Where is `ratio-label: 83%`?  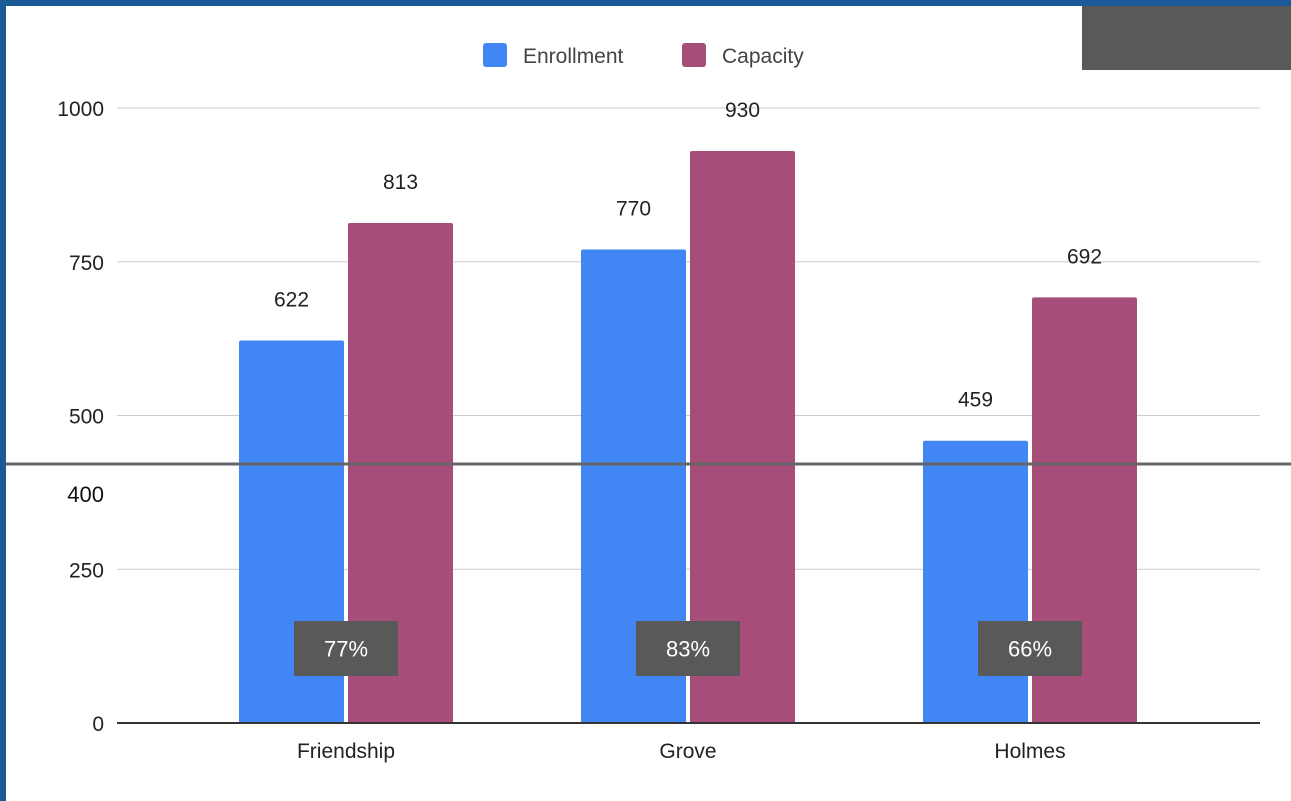 ratio-label: 83% is located at coordinates (688, 649).